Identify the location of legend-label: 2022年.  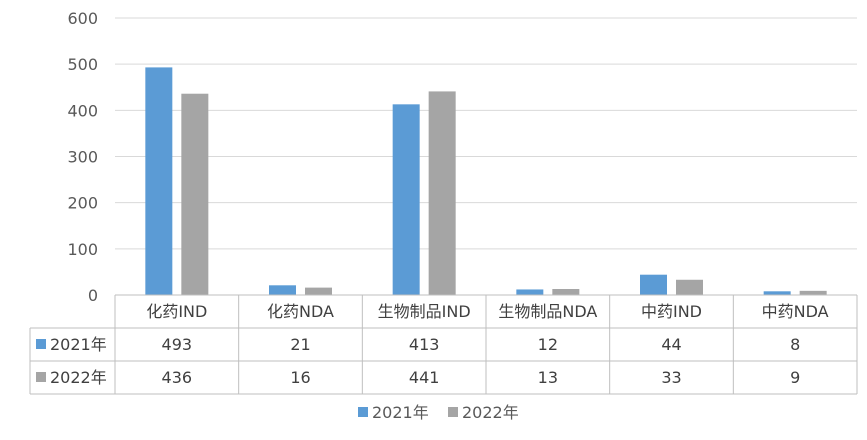
(490, 412).